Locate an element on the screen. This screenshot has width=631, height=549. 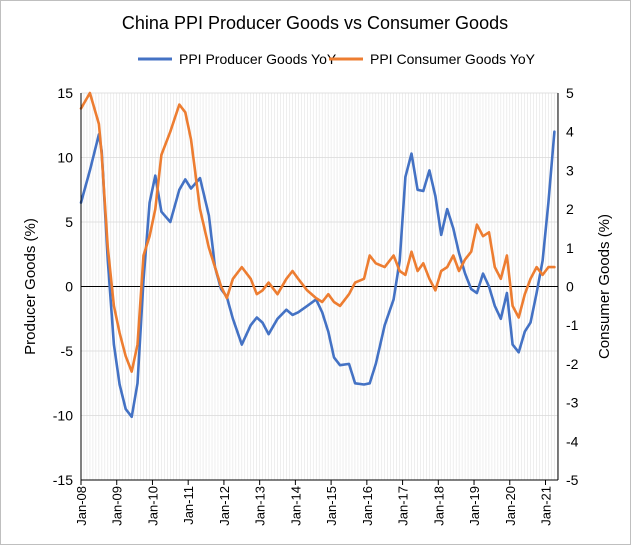
right-tick-label: 4 is located at coordinates (570, 132).